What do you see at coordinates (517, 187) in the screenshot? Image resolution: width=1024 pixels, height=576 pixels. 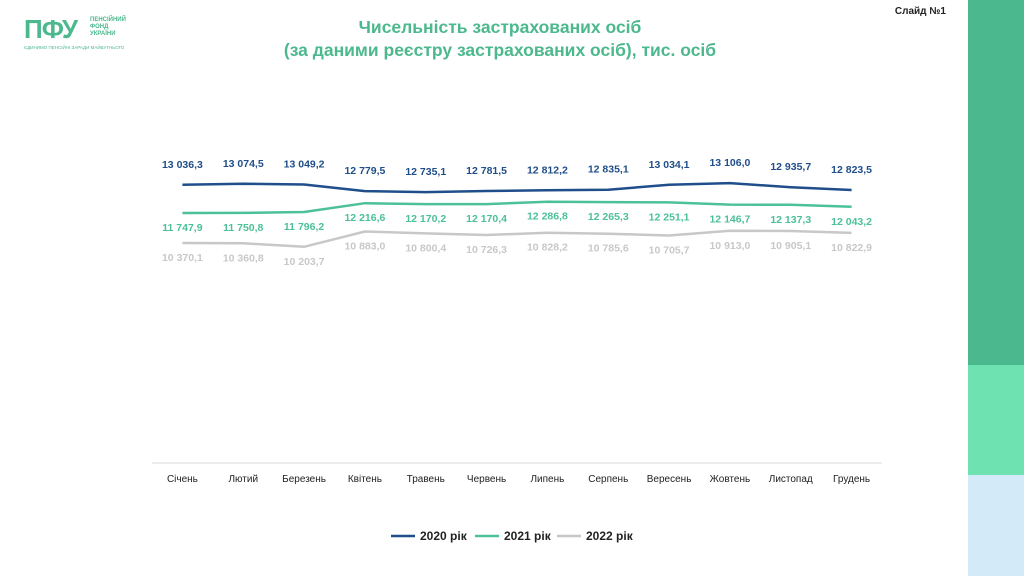 I see `series-line-2020-рік` at bounding box center [517, 187].